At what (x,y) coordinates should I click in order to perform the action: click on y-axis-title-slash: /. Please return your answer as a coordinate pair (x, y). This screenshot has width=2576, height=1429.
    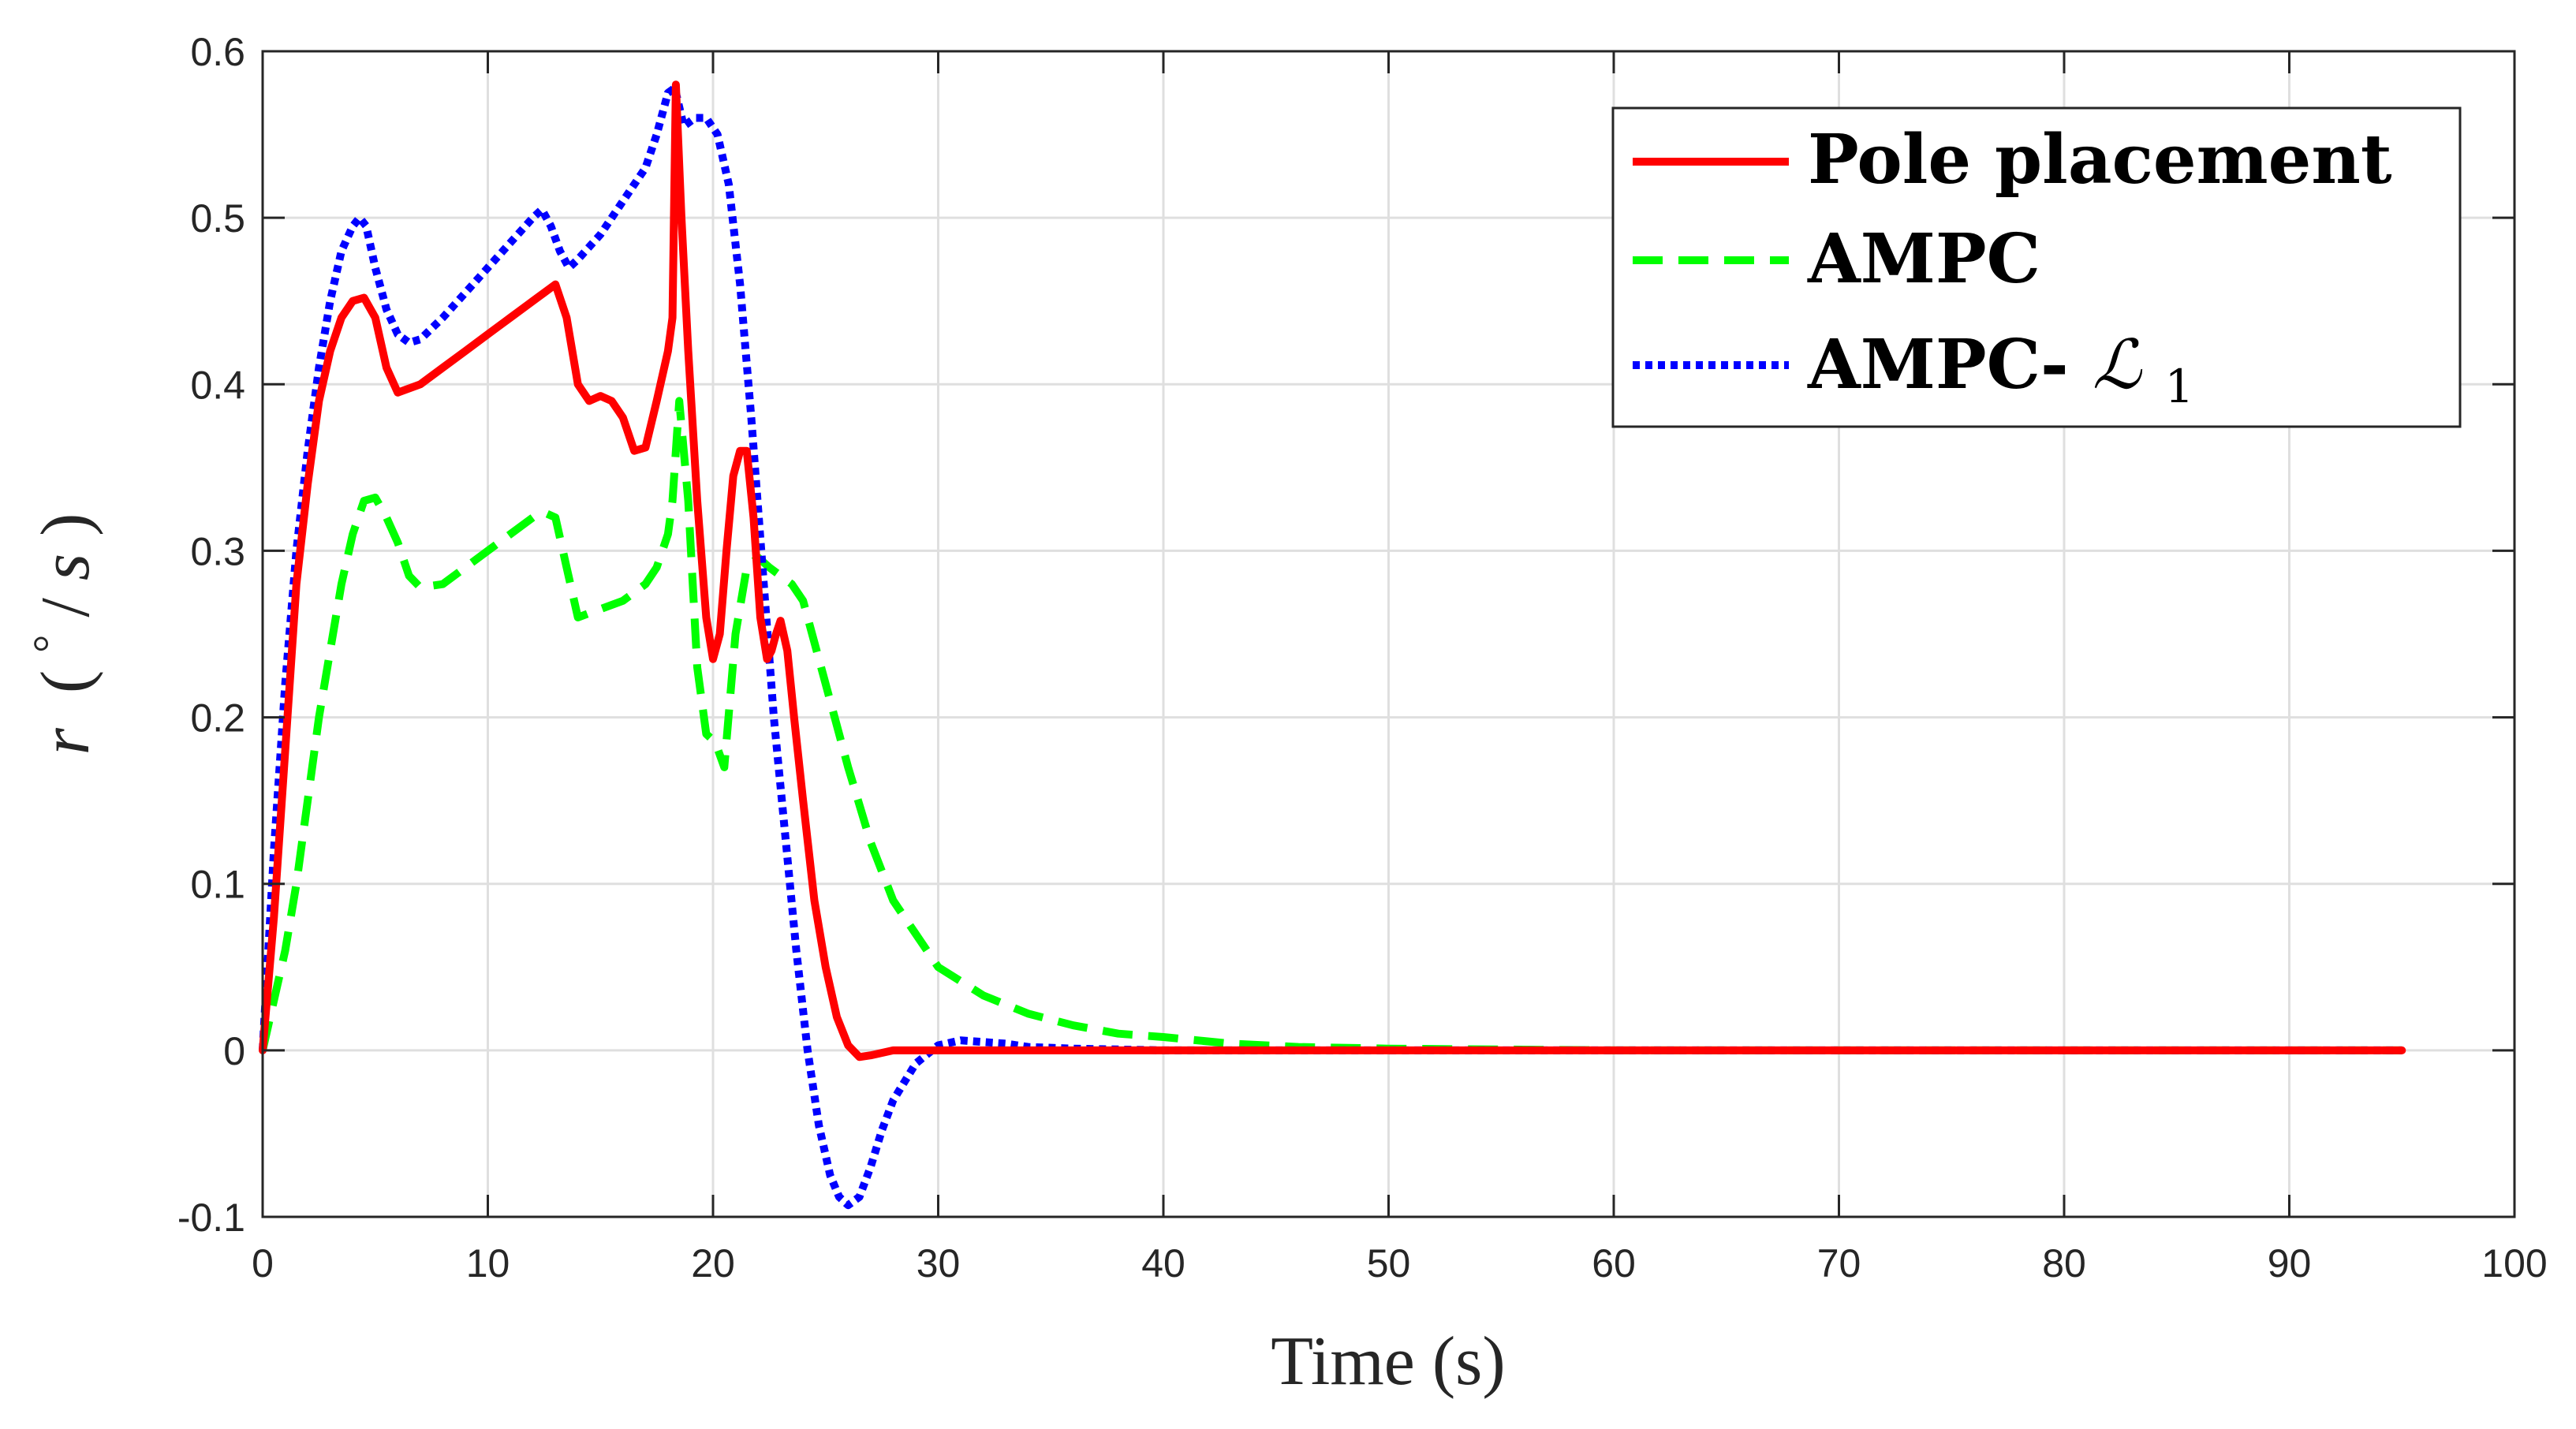
    Looking at the image, I should click on (66, 607).